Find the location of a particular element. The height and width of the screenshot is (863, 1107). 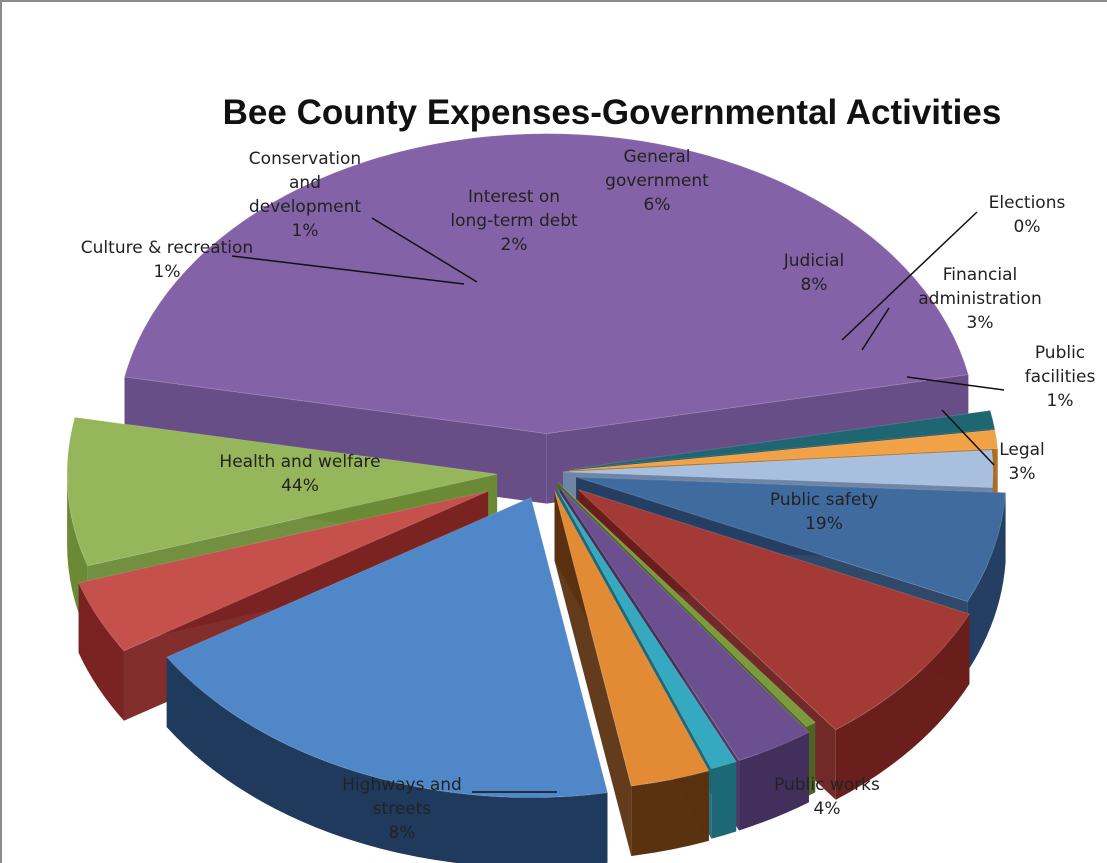

data-label-name: Financial is located at coordinates (980, 275).